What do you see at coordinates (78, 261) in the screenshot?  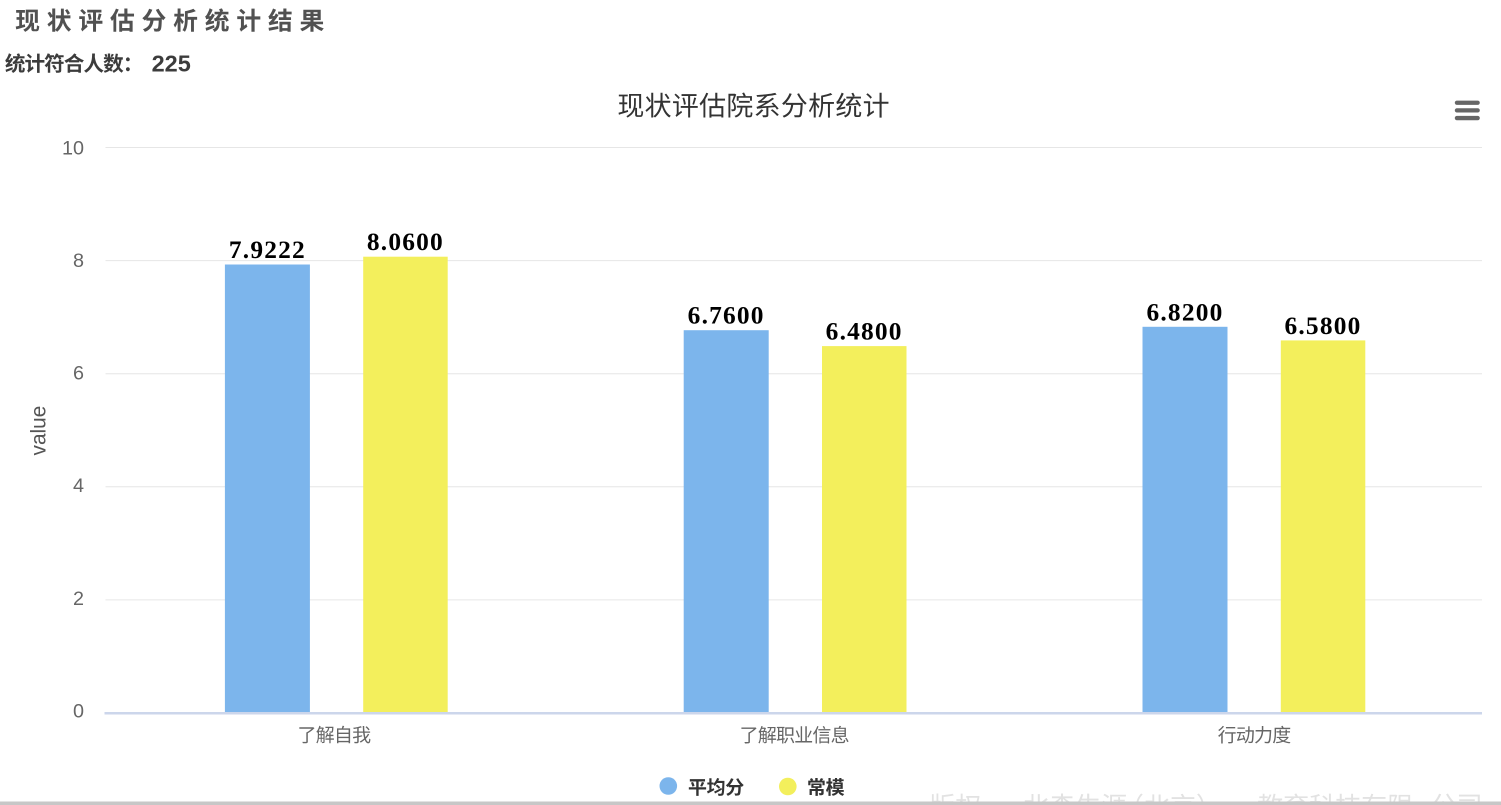 I see `svg-text: 8` at bounding box center [78, 261].